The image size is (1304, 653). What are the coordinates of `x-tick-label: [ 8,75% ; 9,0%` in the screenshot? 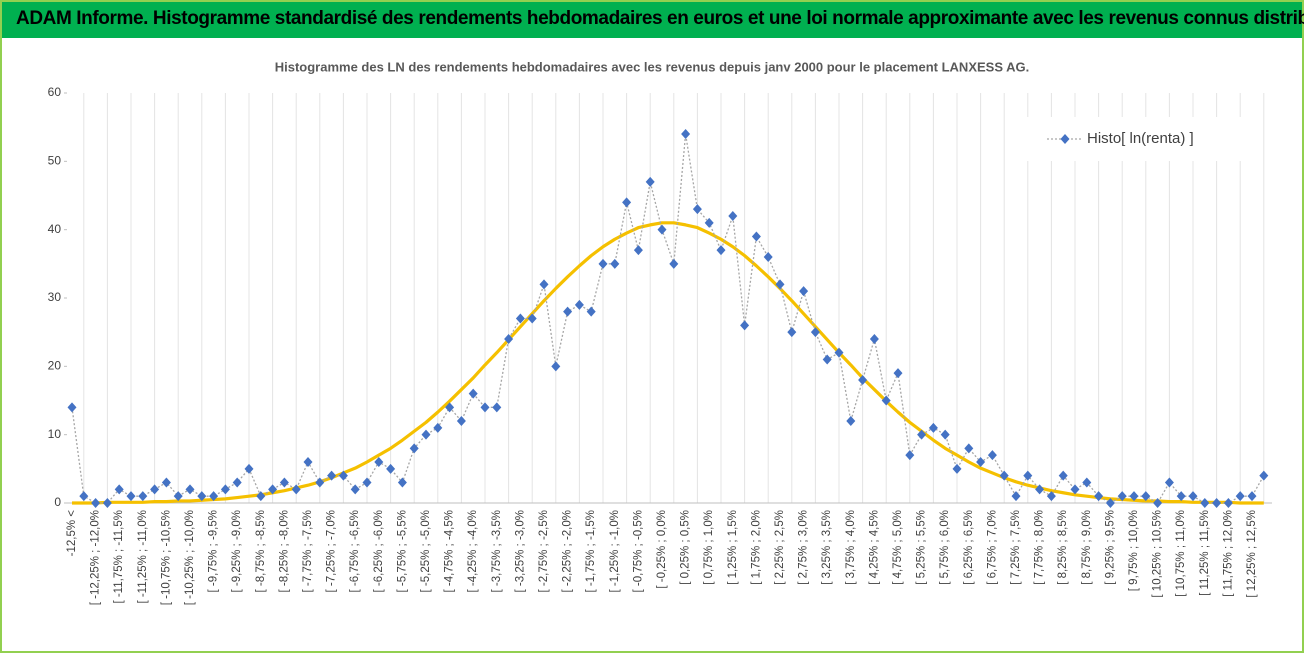 It's located at (1087, 547).